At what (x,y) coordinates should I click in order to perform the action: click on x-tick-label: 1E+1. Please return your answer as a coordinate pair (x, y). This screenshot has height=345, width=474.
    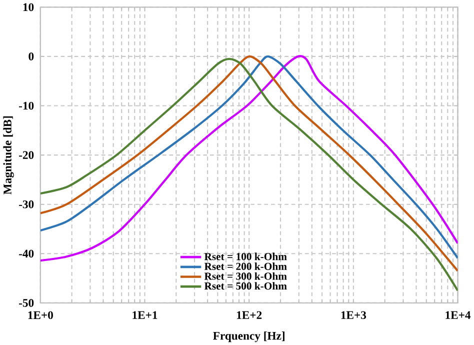
    Looking at the image, I should click on (145, 315).